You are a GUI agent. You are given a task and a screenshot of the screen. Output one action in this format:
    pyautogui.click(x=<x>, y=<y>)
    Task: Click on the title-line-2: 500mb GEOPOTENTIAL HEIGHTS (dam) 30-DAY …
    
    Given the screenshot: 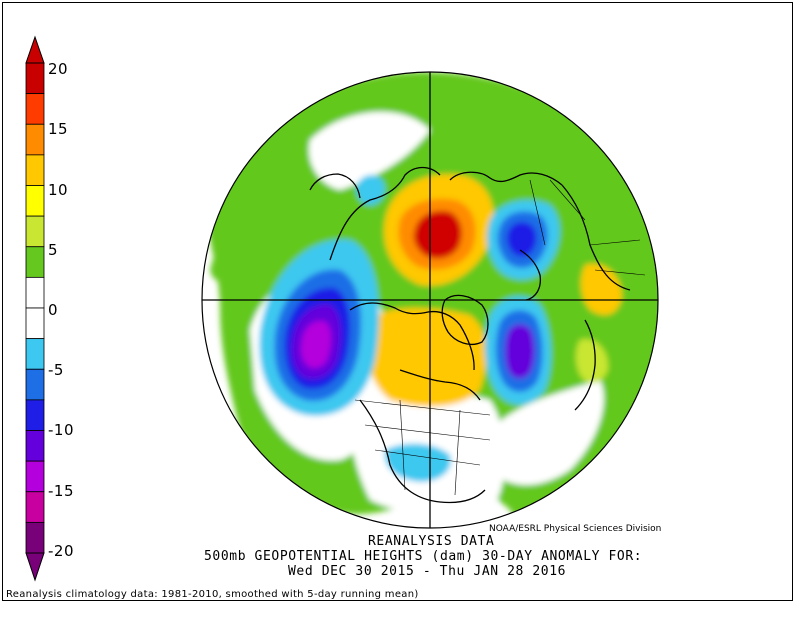 What is the action you would take?
    pyautogui.click(x=423, y=556)
    